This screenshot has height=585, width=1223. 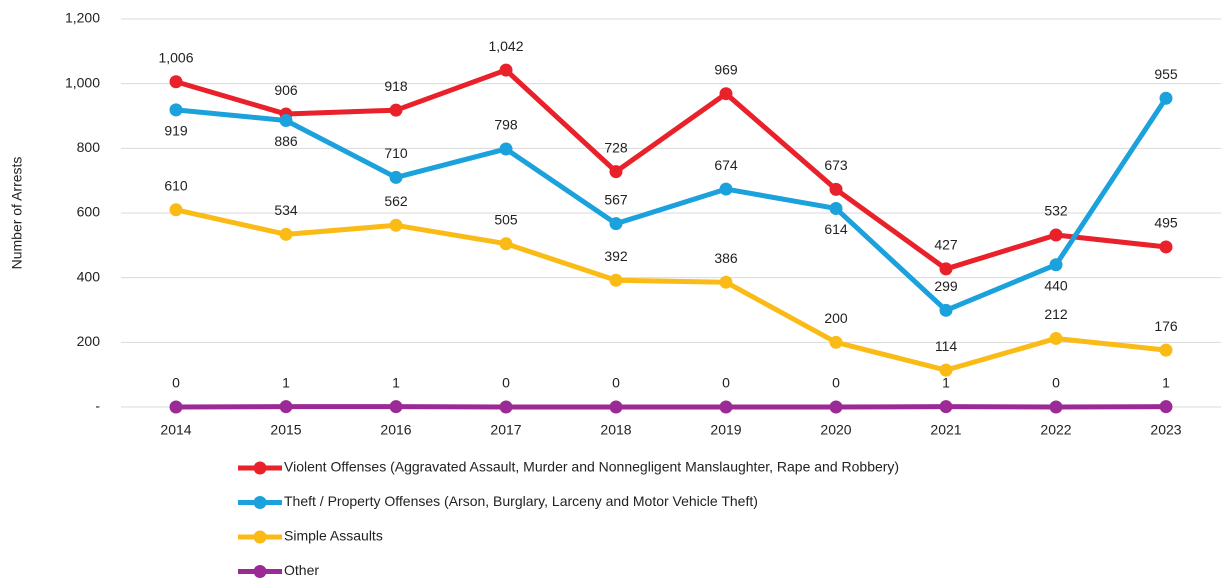 I want to click on x-tick-label: 2016, so click(x=395, y=430).